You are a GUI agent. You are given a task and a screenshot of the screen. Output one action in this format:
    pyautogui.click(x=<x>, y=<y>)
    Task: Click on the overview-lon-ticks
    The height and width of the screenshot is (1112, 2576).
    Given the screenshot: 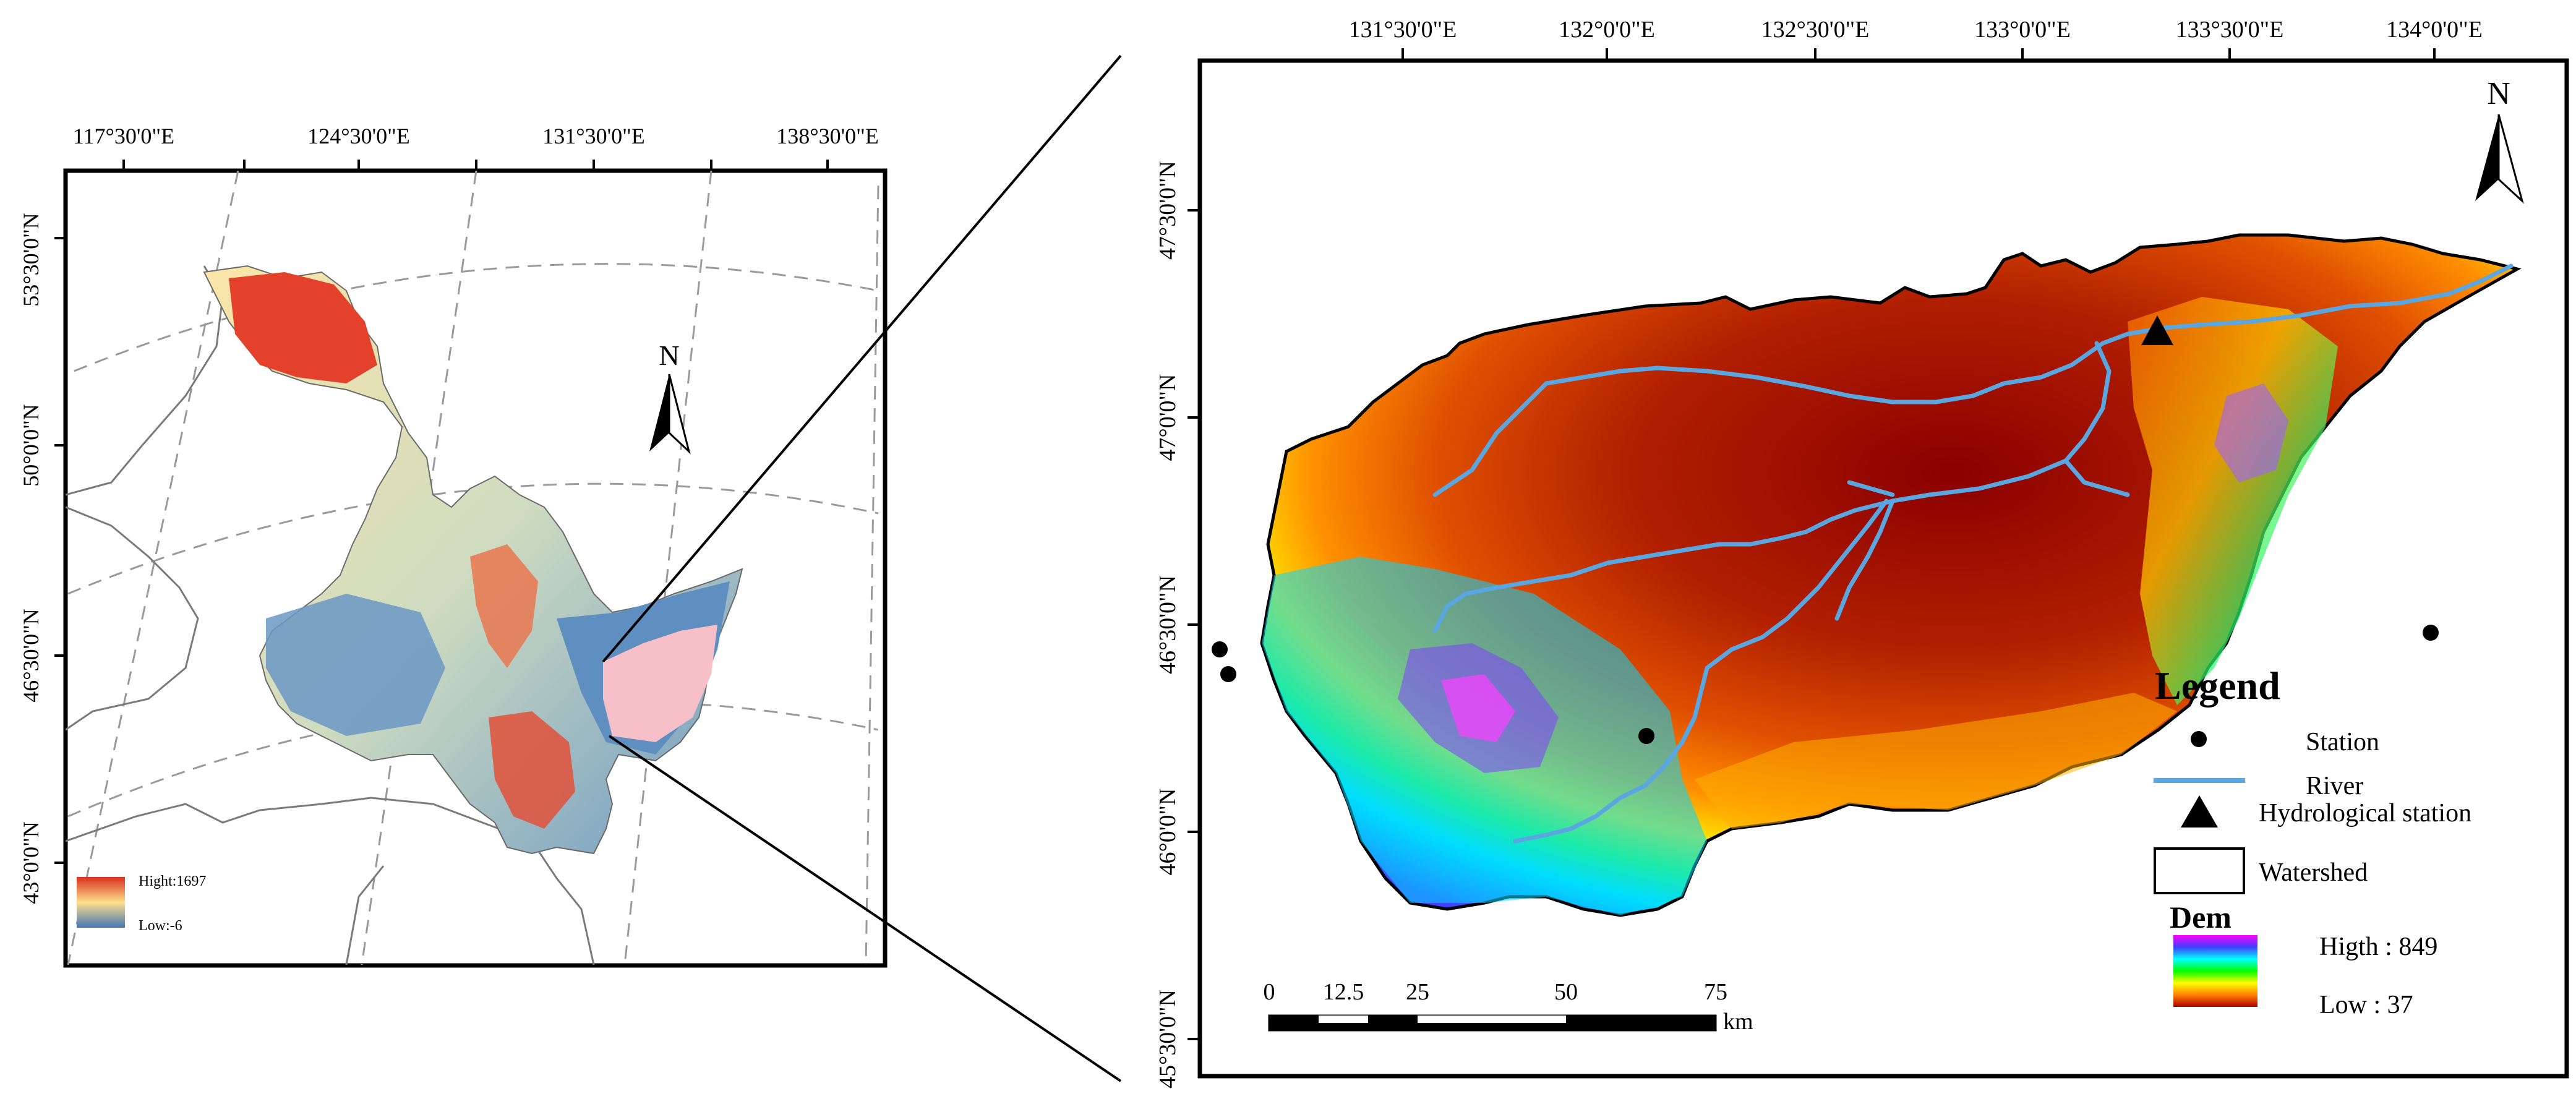 What is the action you would take?
    pyautogui.click(x=476, y=165)
    